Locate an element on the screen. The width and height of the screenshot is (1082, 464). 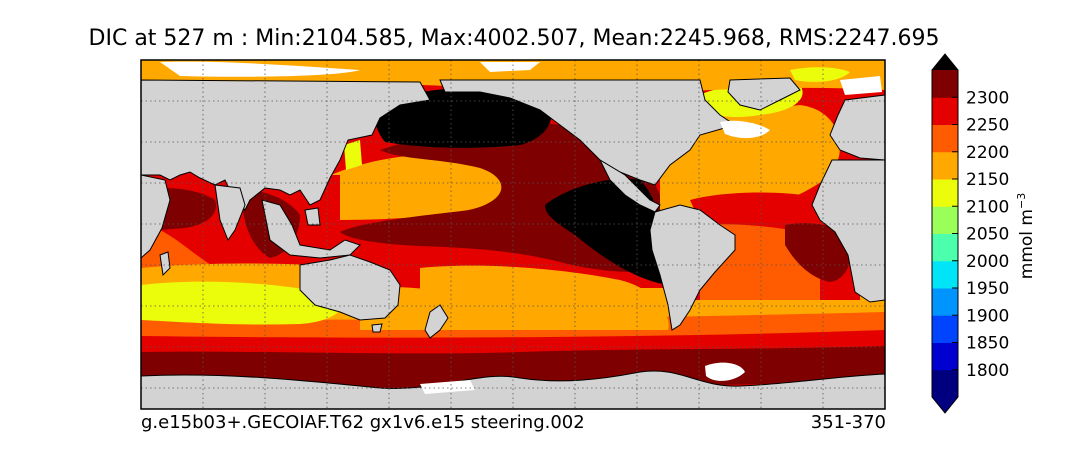
colorbar-unit-label: mmol m−3 is located at coordinates (1026, 236).